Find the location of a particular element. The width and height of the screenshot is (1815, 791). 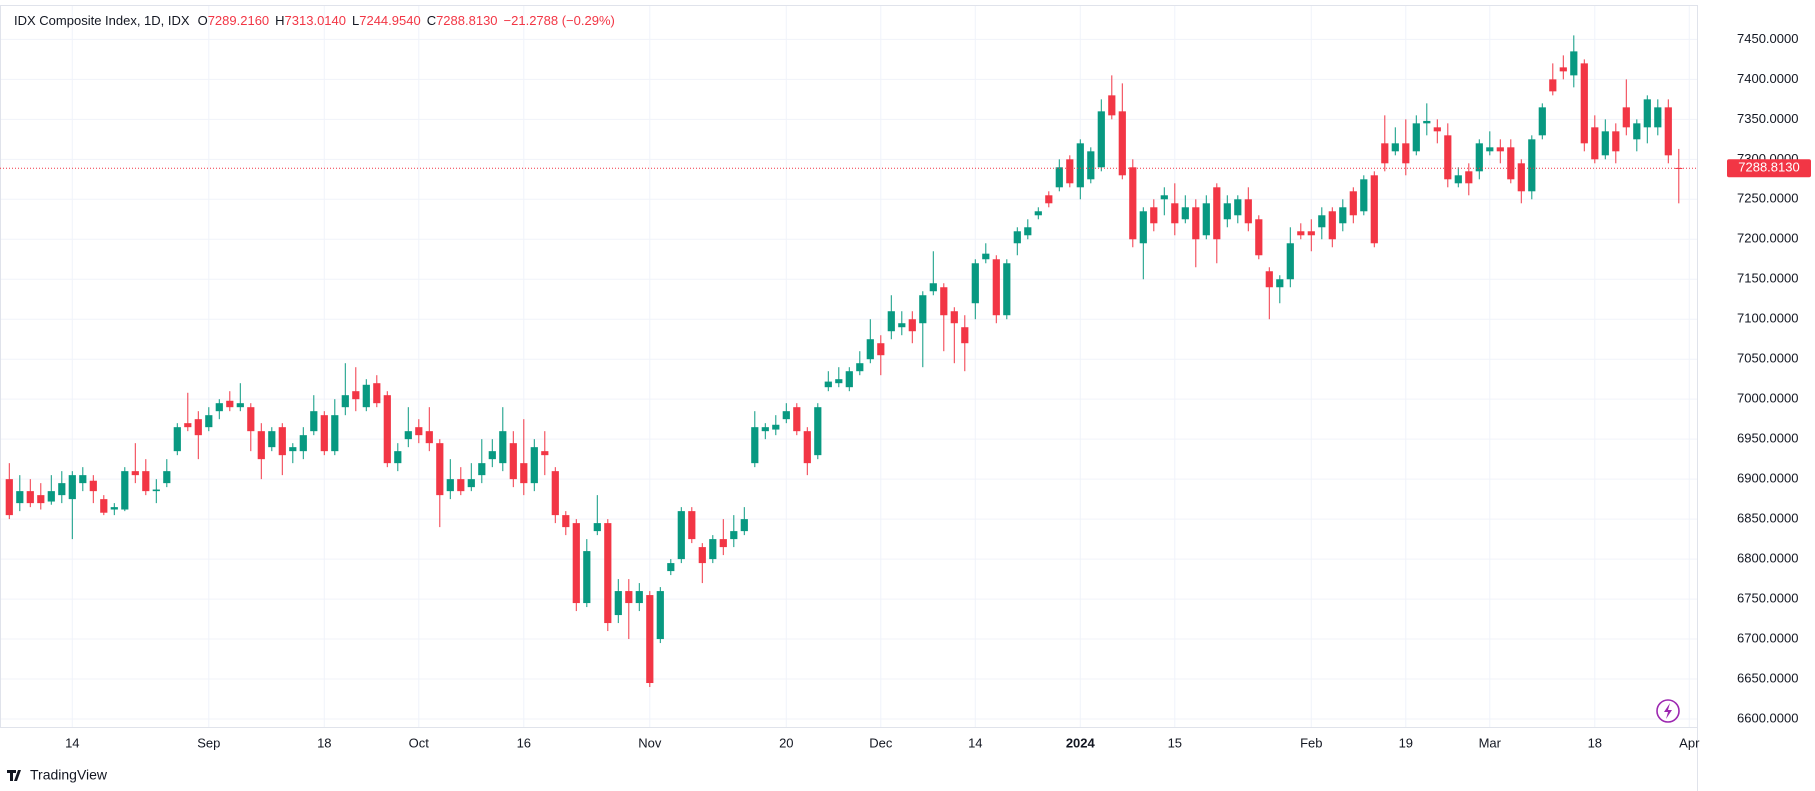

legend-key: O is located at coordinates (203, 20).